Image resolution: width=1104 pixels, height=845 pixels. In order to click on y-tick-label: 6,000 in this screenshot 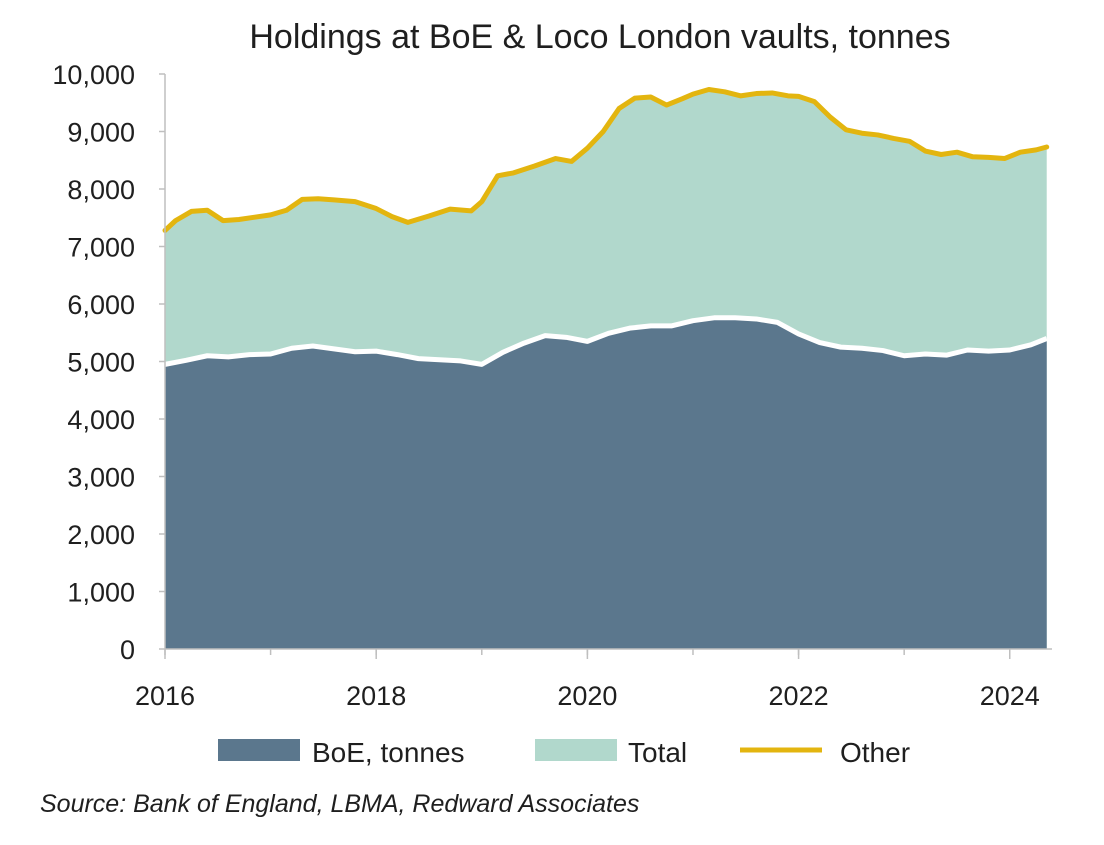, I will do `click(101, 305)`.